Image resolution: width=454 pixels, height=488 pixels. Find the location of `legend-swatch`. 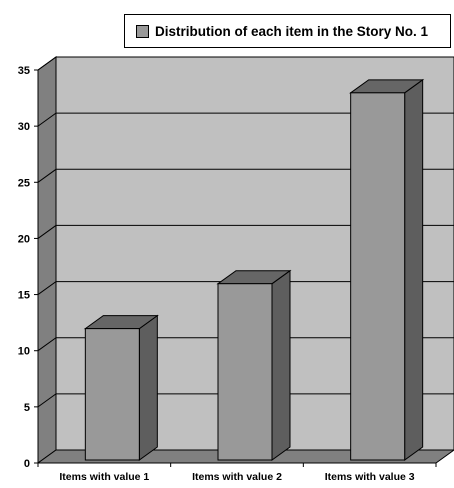

legend-swatch is located at coordinates (142, 31).